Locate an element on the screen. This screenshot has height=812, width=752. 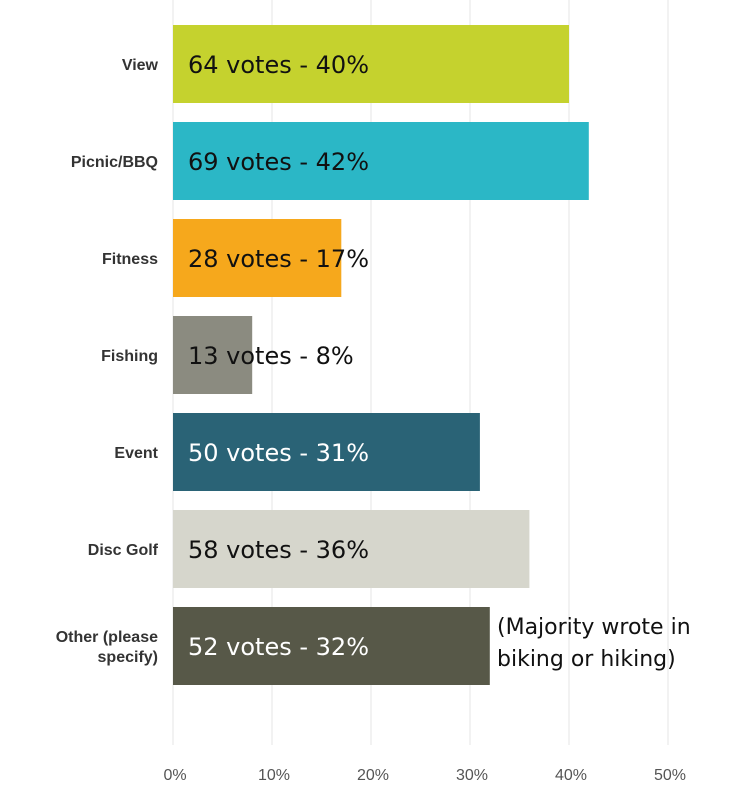
category-label: Event is located at coordinates (136, 453).